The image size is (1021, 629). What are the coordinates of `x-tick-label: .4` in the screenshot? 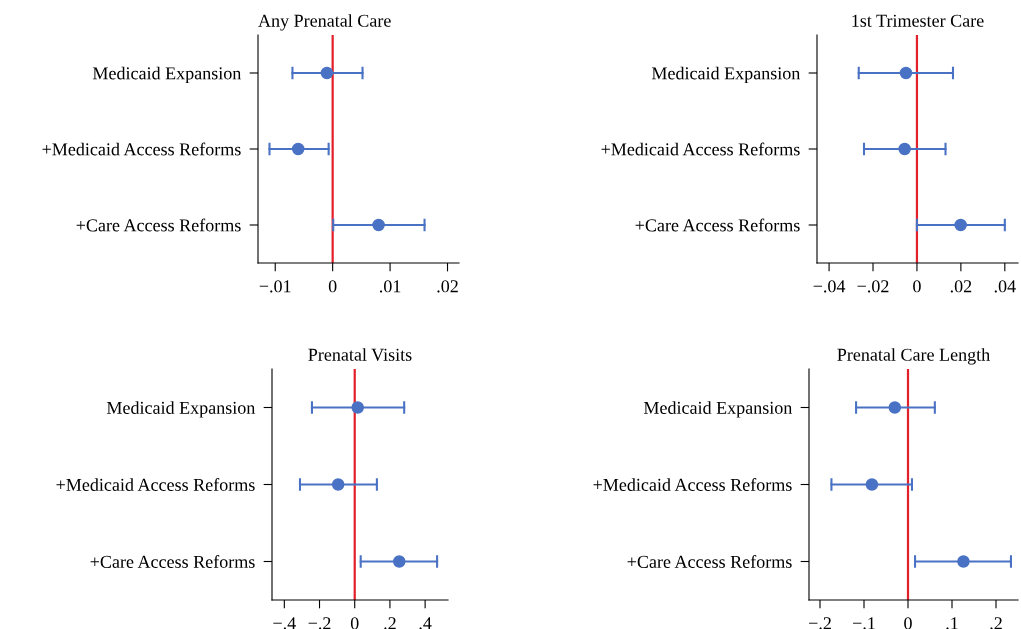 It's located at (425, 623).